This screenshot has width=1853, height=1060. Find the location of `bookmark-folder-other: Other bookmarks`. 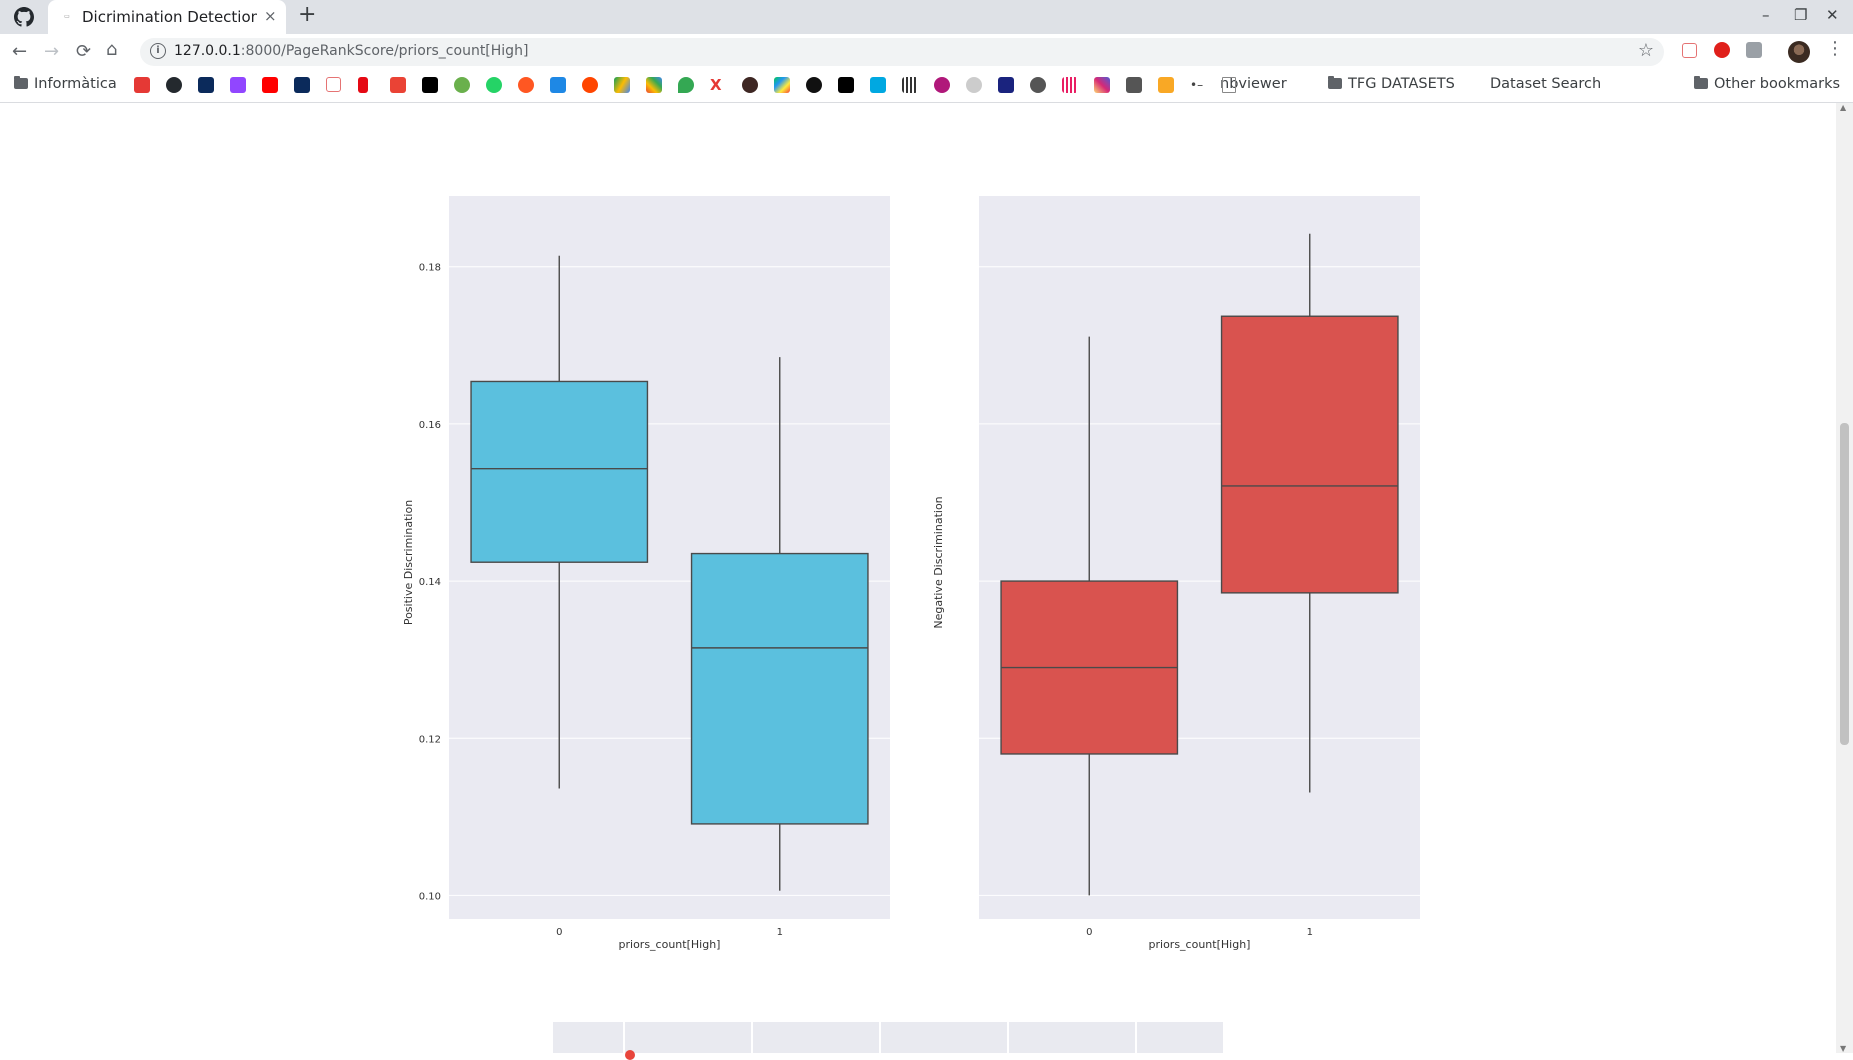

bookmark-folder-other: Other bookmarks is located at coordinates (1767, 84).